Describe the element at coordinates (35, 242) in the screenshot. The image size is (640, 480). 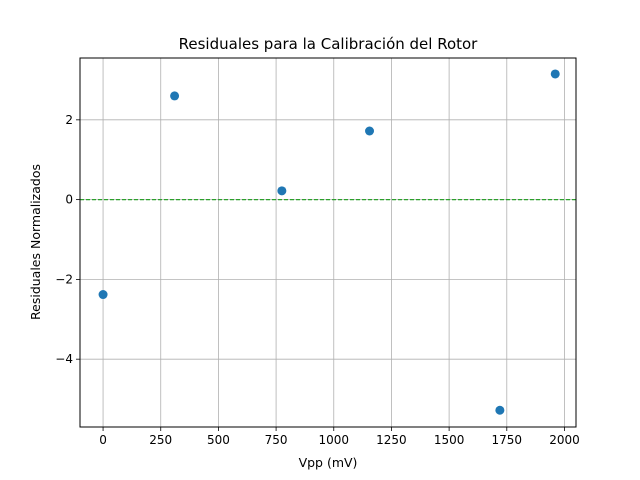
I see `y-axis-label: Residuales Normalizados` at that location.